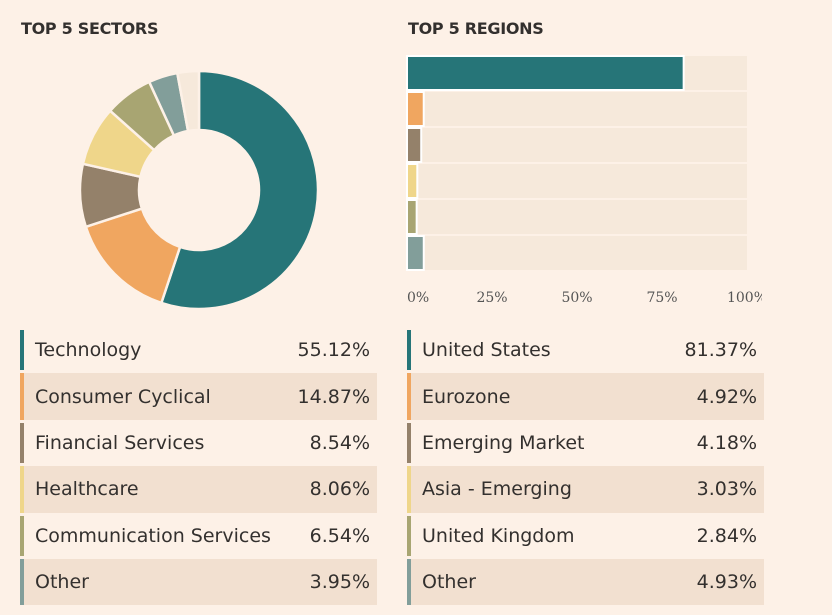 The width and height of the screenshot is (832, 615). Describe the element at coordinates (476, 28) in the screenshot. I see `regions-title: TOP 5 REGIONS` at that location.